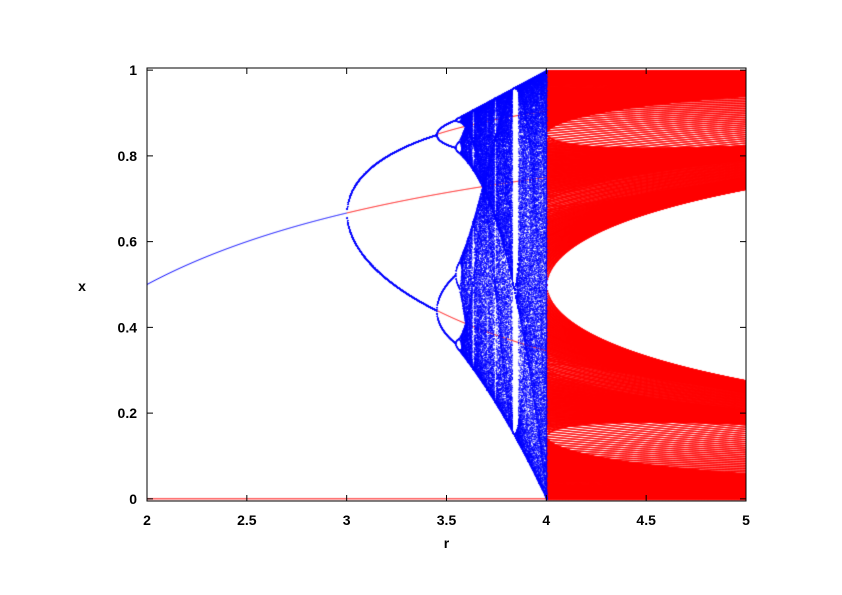  I want to click on y-tick-label: 0.8, so click(128, 156).